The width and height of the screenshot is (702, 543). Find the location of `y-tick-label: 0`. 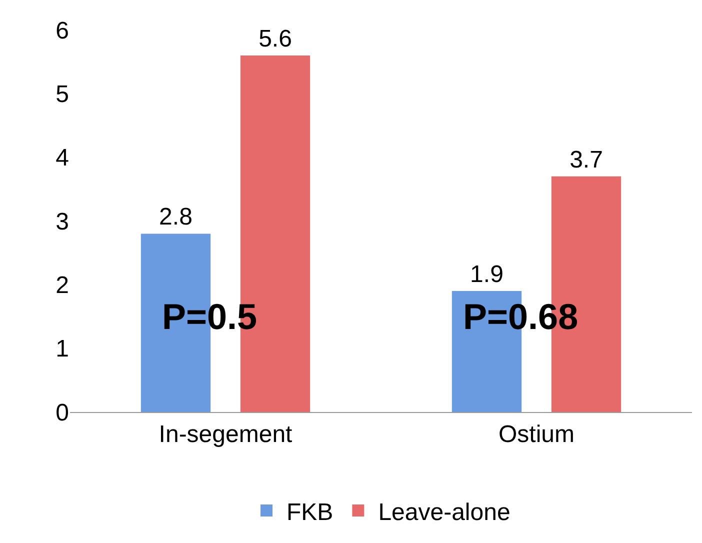

y-tick-label: 0 is located at coordinates (62, 412).